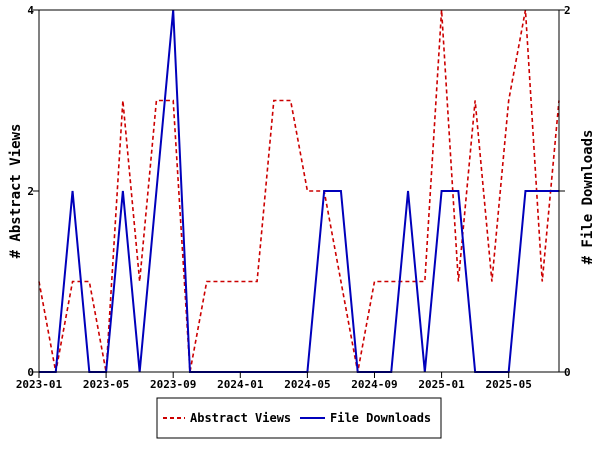 The image size is (600, 450). What do you see at coordinates (106, 384) in the screenshot?
I see `x-tick-label: 2023-05` at bounding box center [106, 384].